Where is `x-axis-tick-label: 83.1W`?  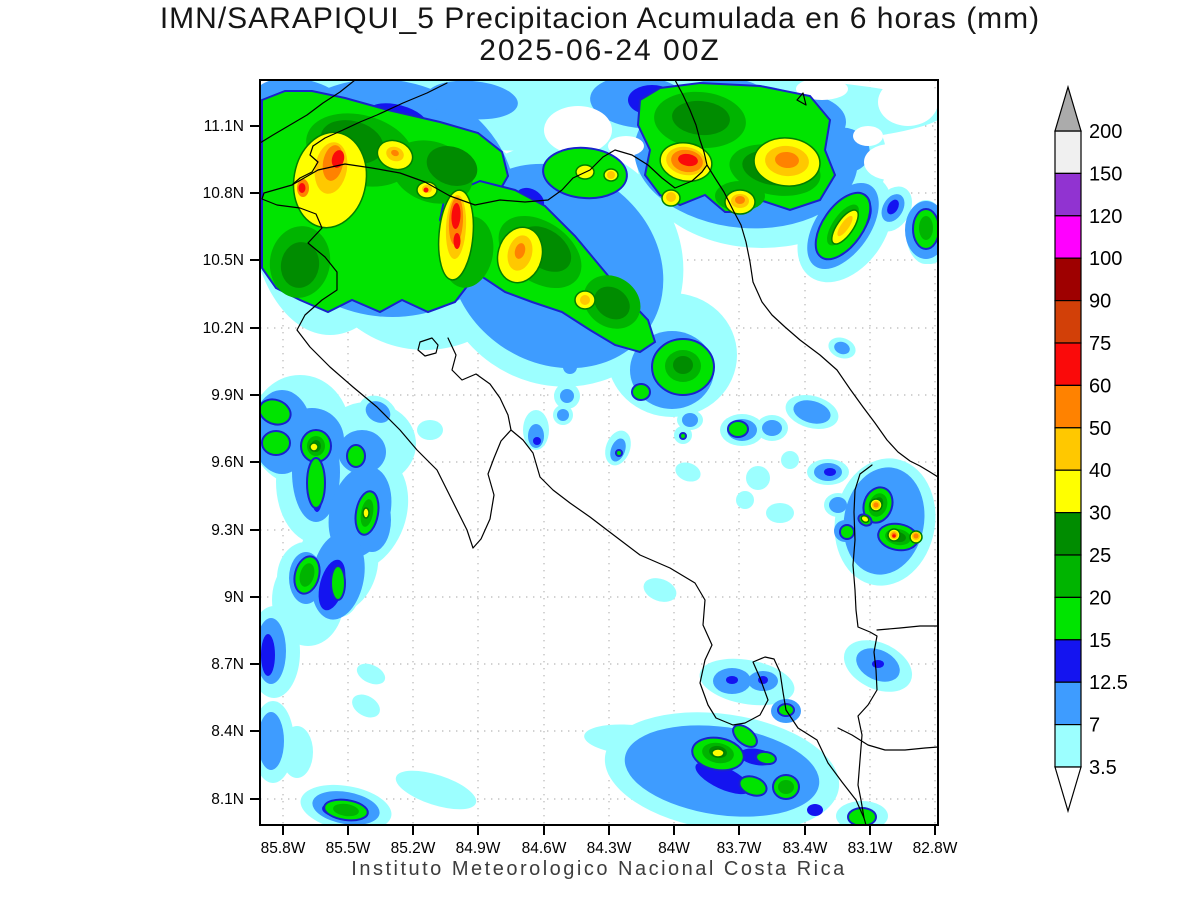 x-axis-tick-label: 83.1W is located at coordinates (870, 848).